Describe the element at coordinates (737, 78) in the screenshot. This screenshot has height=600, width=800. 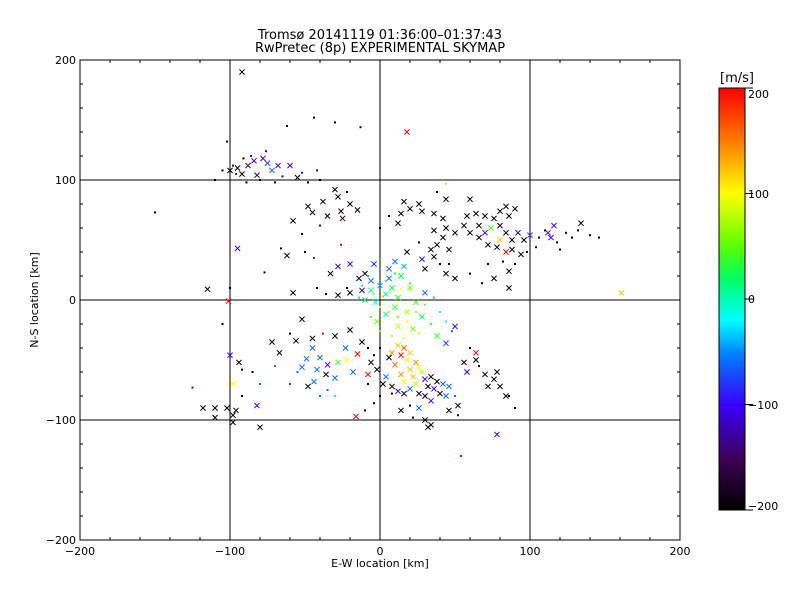
I see `colorbar-label: [m/s]` at that location.